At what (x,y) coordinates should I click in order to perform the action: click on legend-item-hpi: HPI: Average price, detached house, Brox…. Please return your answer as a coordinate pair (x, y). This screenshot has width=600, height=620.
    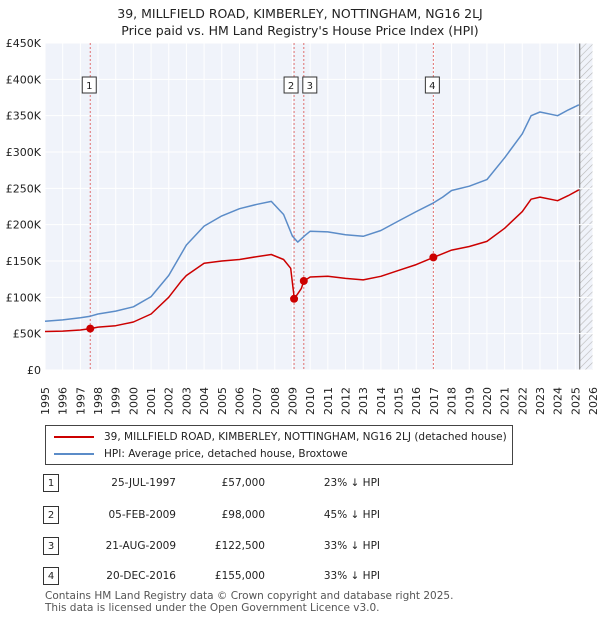
    Looking at the image, I should click on (201, 454).